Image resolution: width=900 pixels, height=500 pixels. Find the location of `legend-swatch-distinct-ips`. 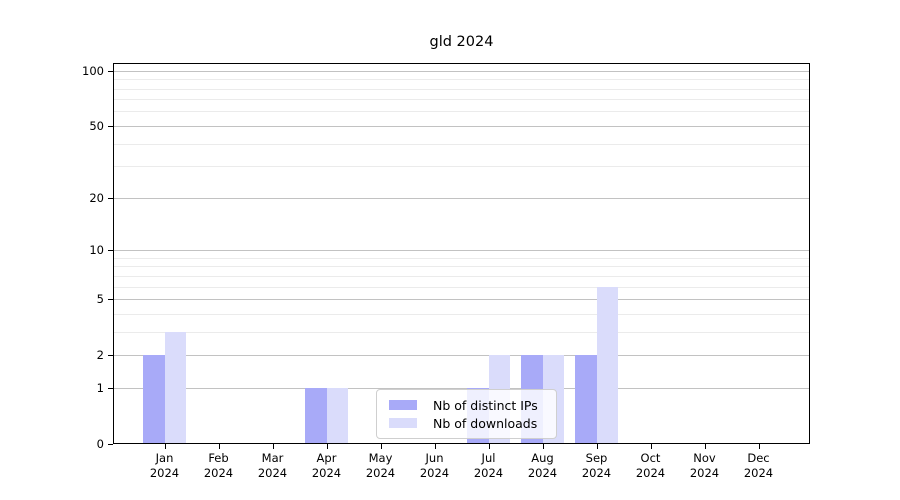

legend-swatch-distinct-ips is located at coordinates (403, 405).